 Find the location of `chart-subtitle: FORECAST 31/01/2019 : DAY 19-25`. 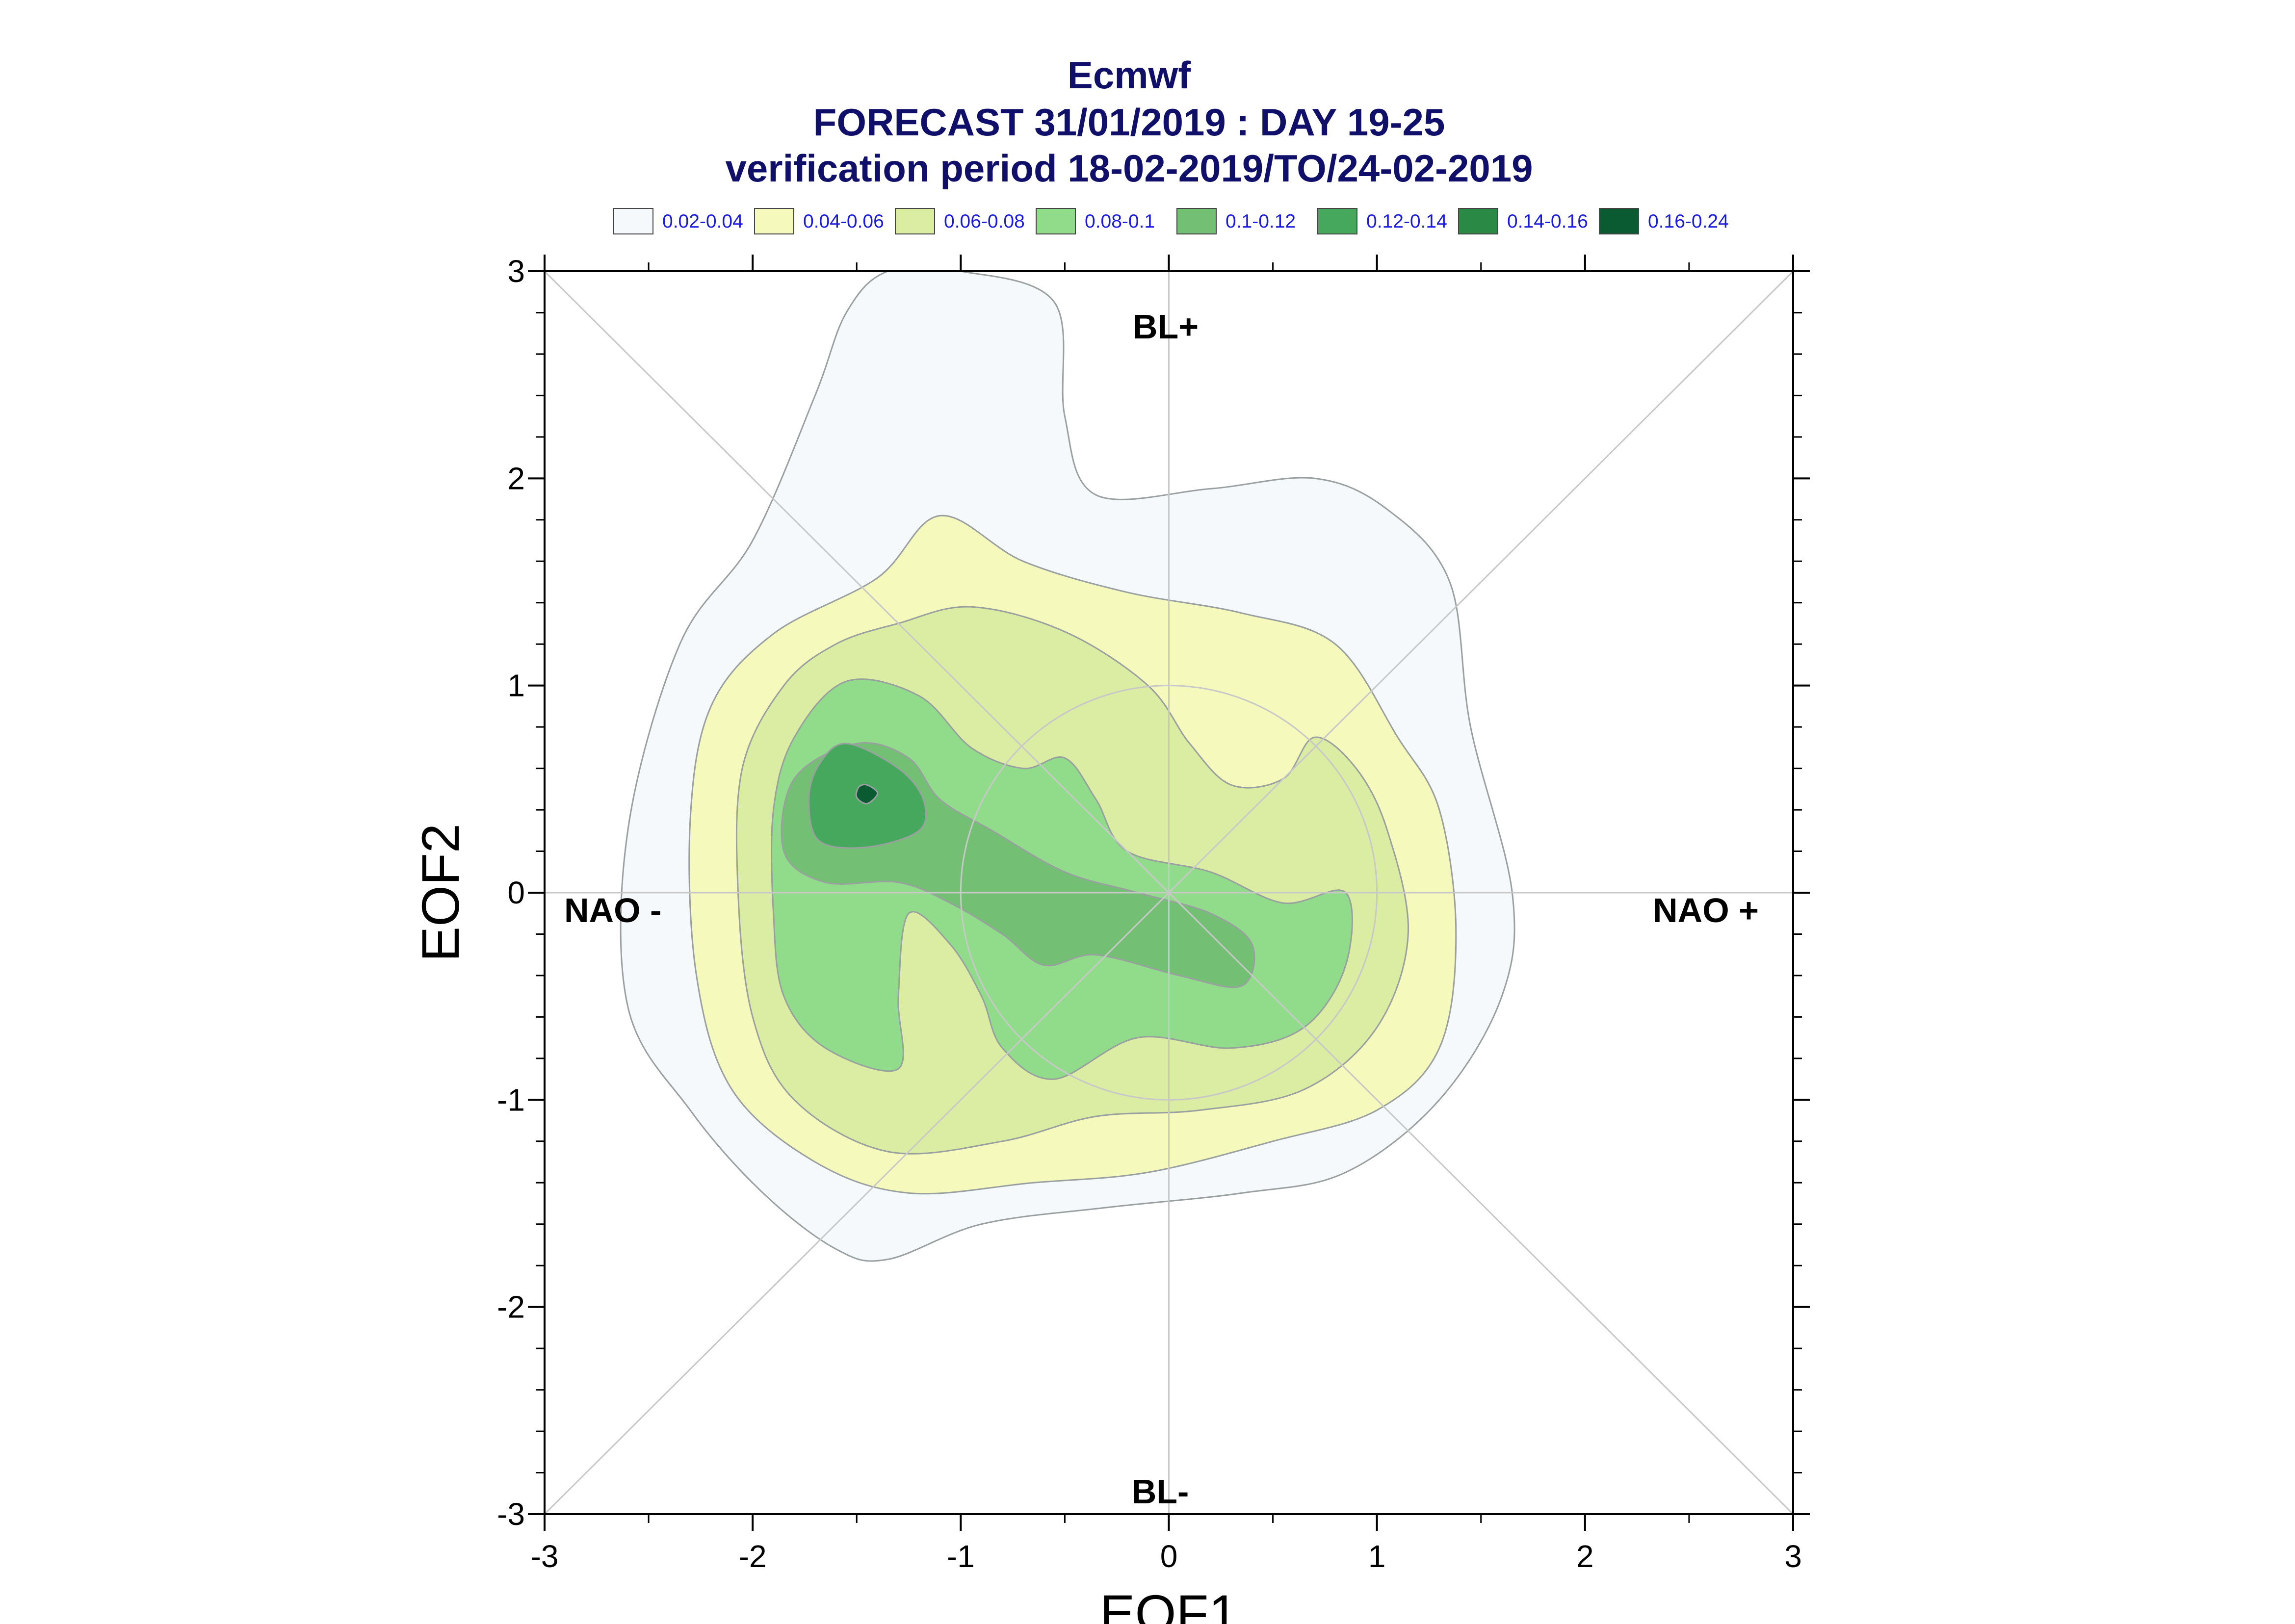

chart-subtitle: FORECAST 31/01/2019 : DAY 19-25 is located at coordinates (1129, 122).